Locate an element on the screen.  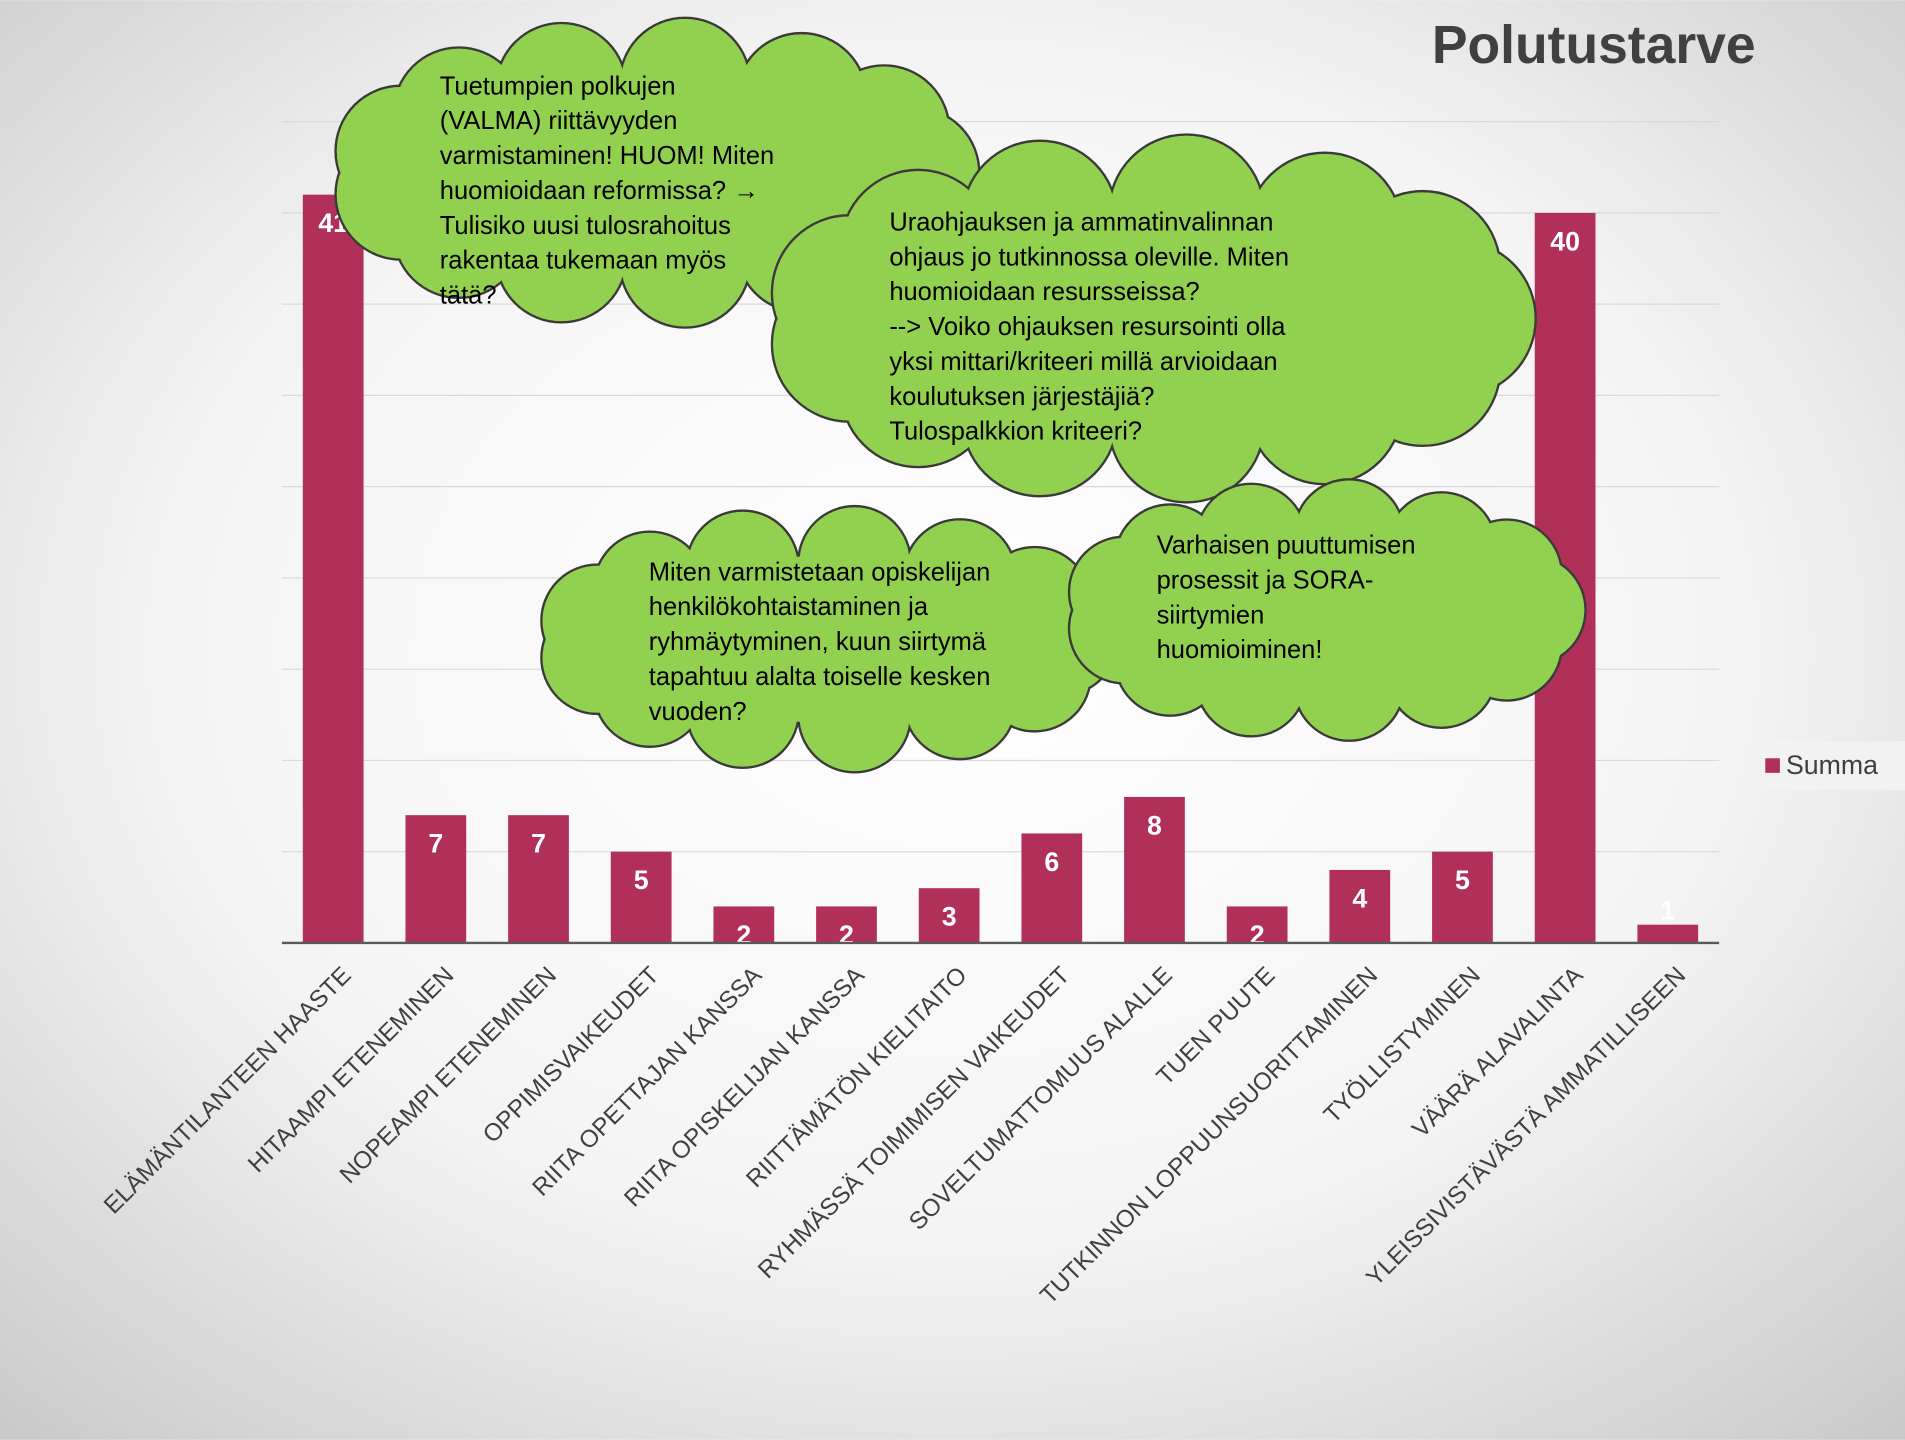
annotation-text: ohjaus jo tutkinnossa oleville. Miten is located at coordinates (1089, 257).